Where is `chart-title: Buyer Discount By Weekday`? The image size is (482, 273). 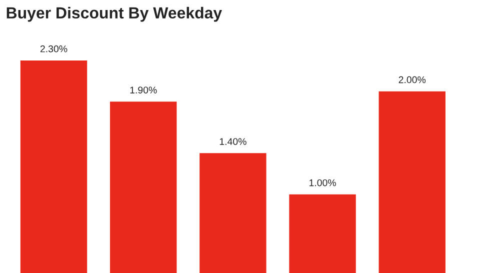 chart-title: Buyer Discount By Weekday is located at coordinates (114, 14).